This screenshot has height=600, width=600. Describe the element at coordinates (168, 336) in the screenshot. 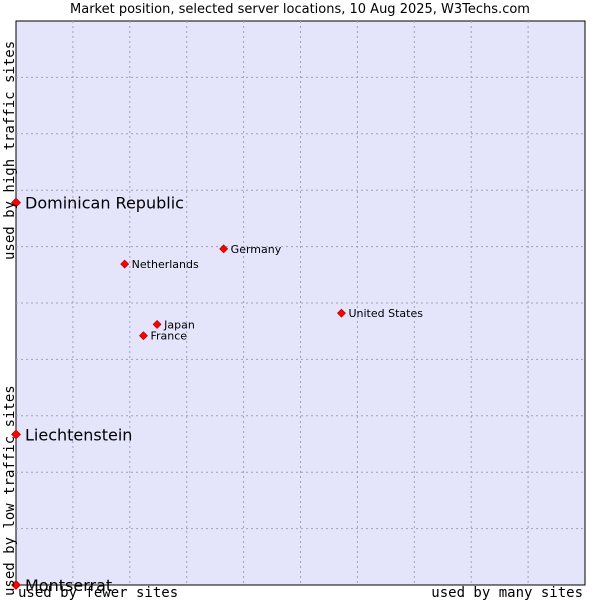

I see `label-france: France` at that location.